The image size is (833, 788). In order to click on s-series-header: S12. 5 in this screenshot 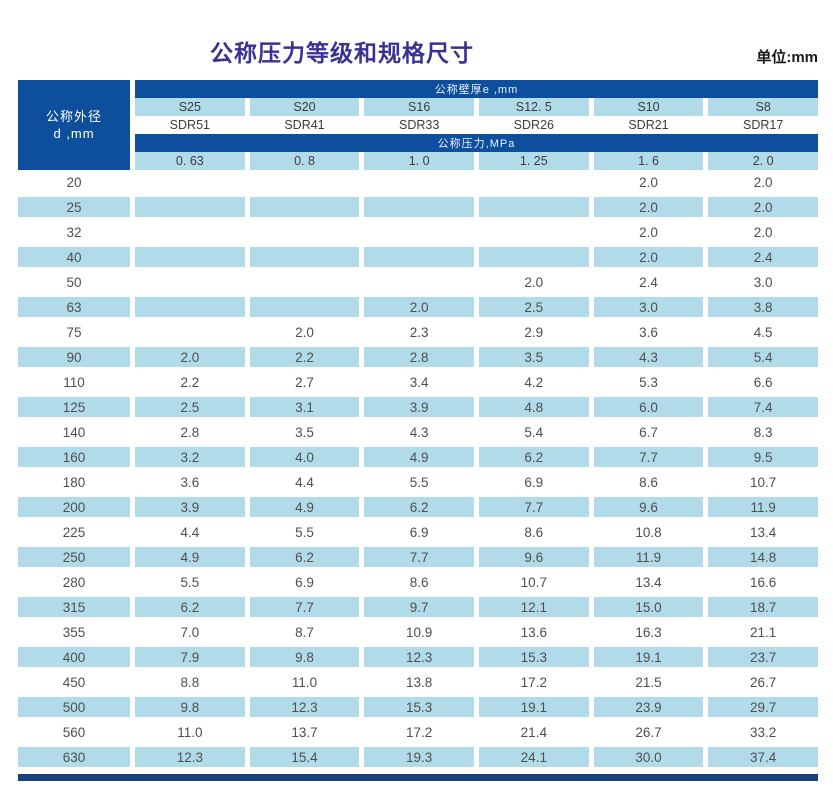, I will do `click(533, 107)`.